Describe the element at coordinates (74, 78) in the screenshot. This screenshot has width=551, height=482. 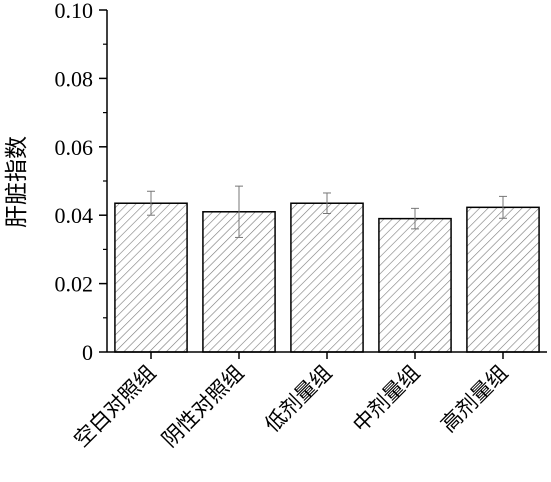
I see `y-tick-label: 0.08` at that location.